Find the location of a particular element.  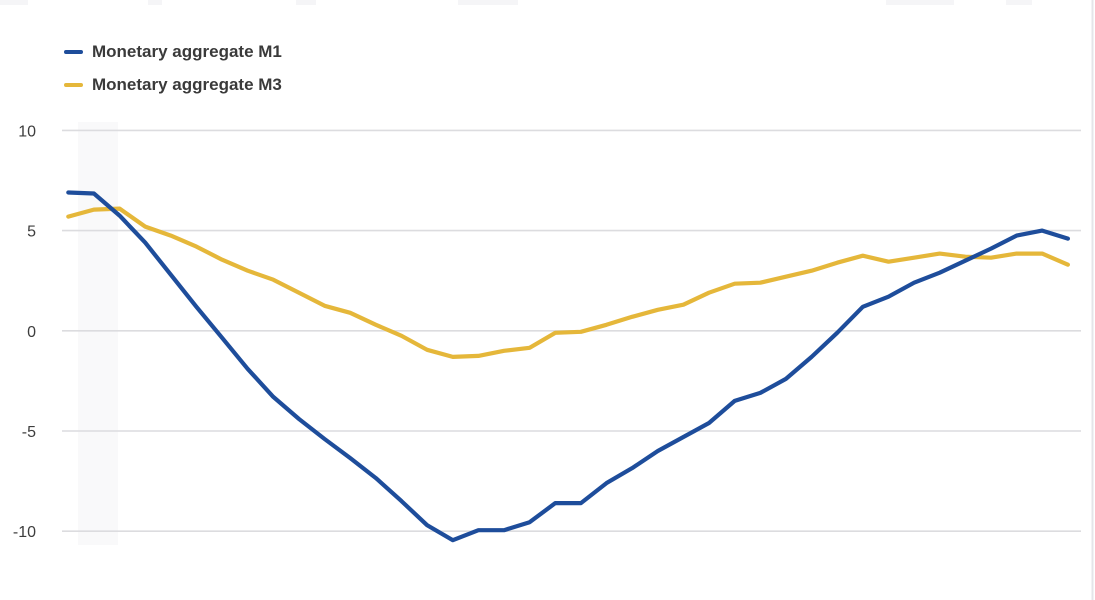

highlight-band is located at coordinates (98, 333).